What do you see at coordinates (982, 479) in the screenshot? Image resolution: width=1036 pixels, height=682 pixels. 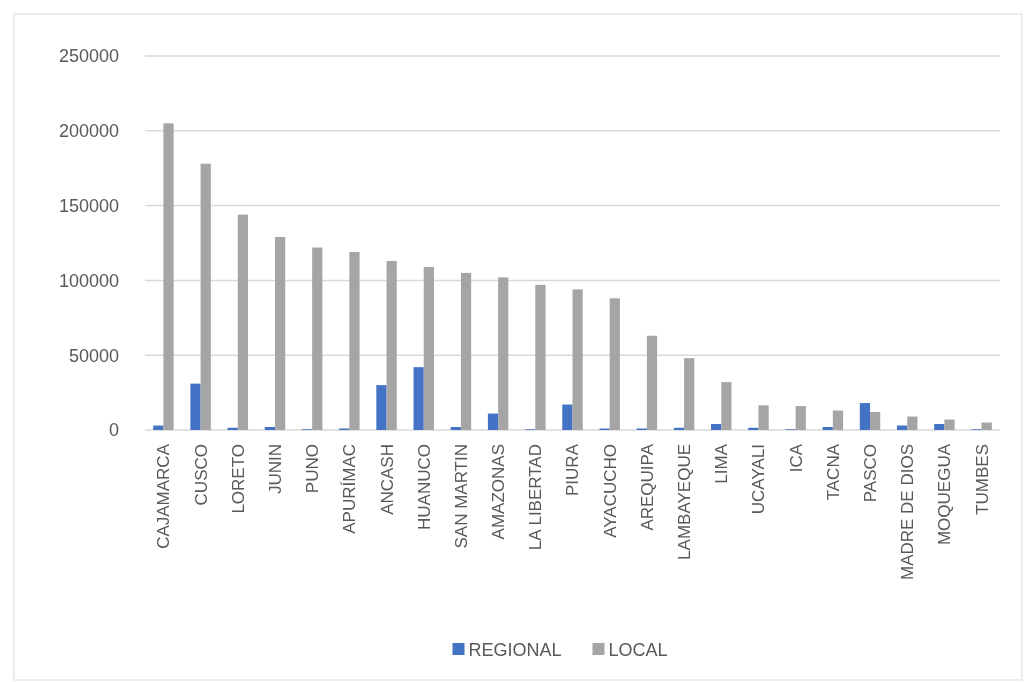 I see `x-tick-label: TUMBES` at bounding box center [982, 479].